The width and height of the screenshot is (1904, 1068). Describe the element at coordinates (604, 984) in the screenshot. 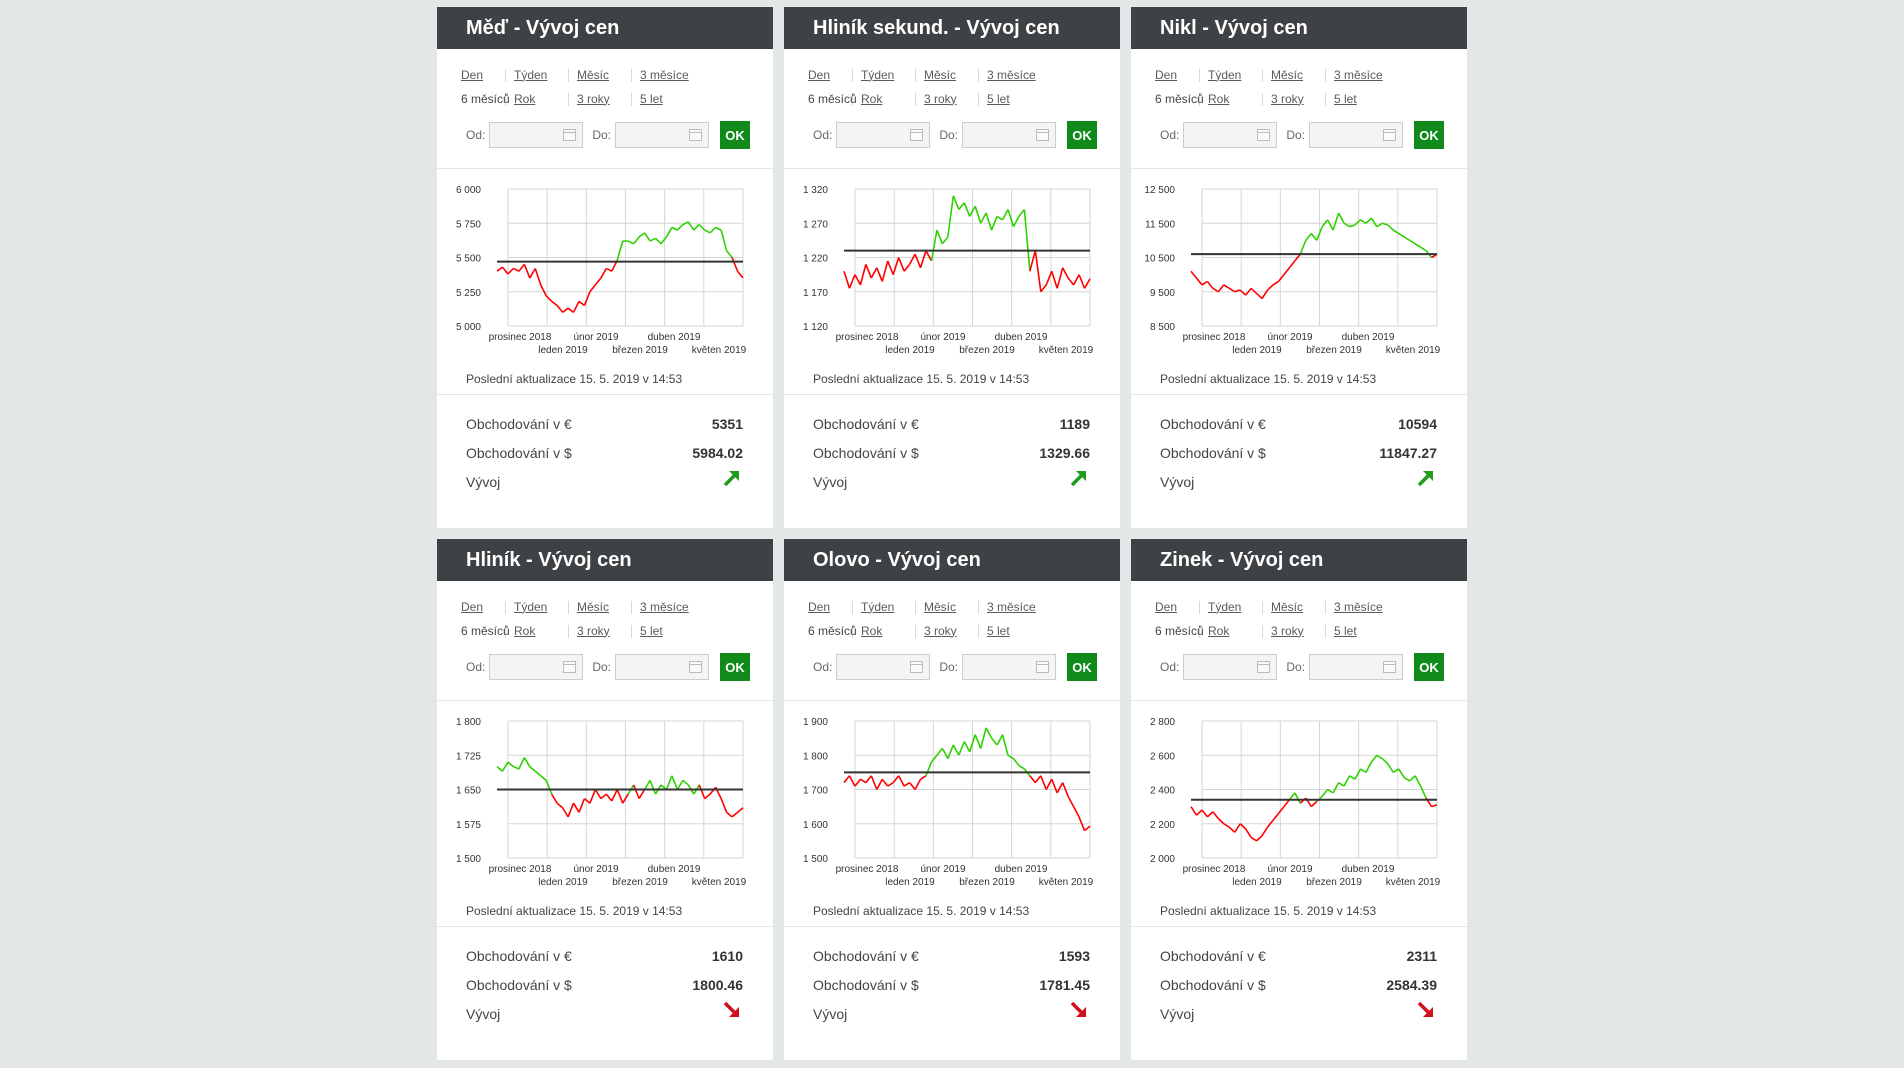

I see `usd-row: Obchodování v $ 1800.46` at that location.